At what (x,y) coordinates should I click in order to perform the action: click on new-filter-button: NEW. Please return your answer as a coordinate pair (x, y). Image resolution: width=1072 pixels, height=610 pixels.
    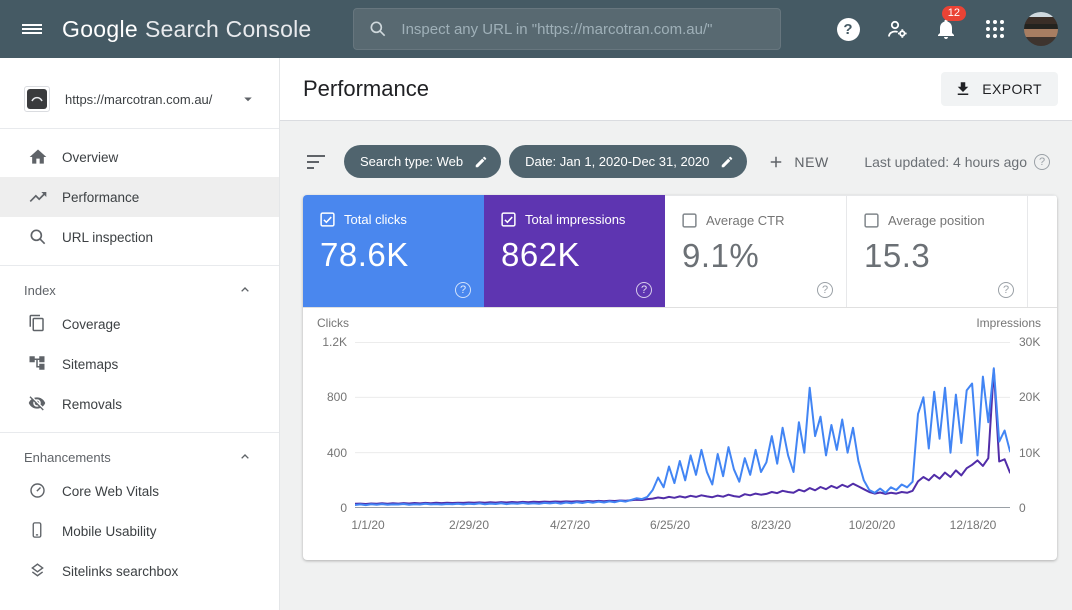
    Looking at the image, I should click on (797, 162).